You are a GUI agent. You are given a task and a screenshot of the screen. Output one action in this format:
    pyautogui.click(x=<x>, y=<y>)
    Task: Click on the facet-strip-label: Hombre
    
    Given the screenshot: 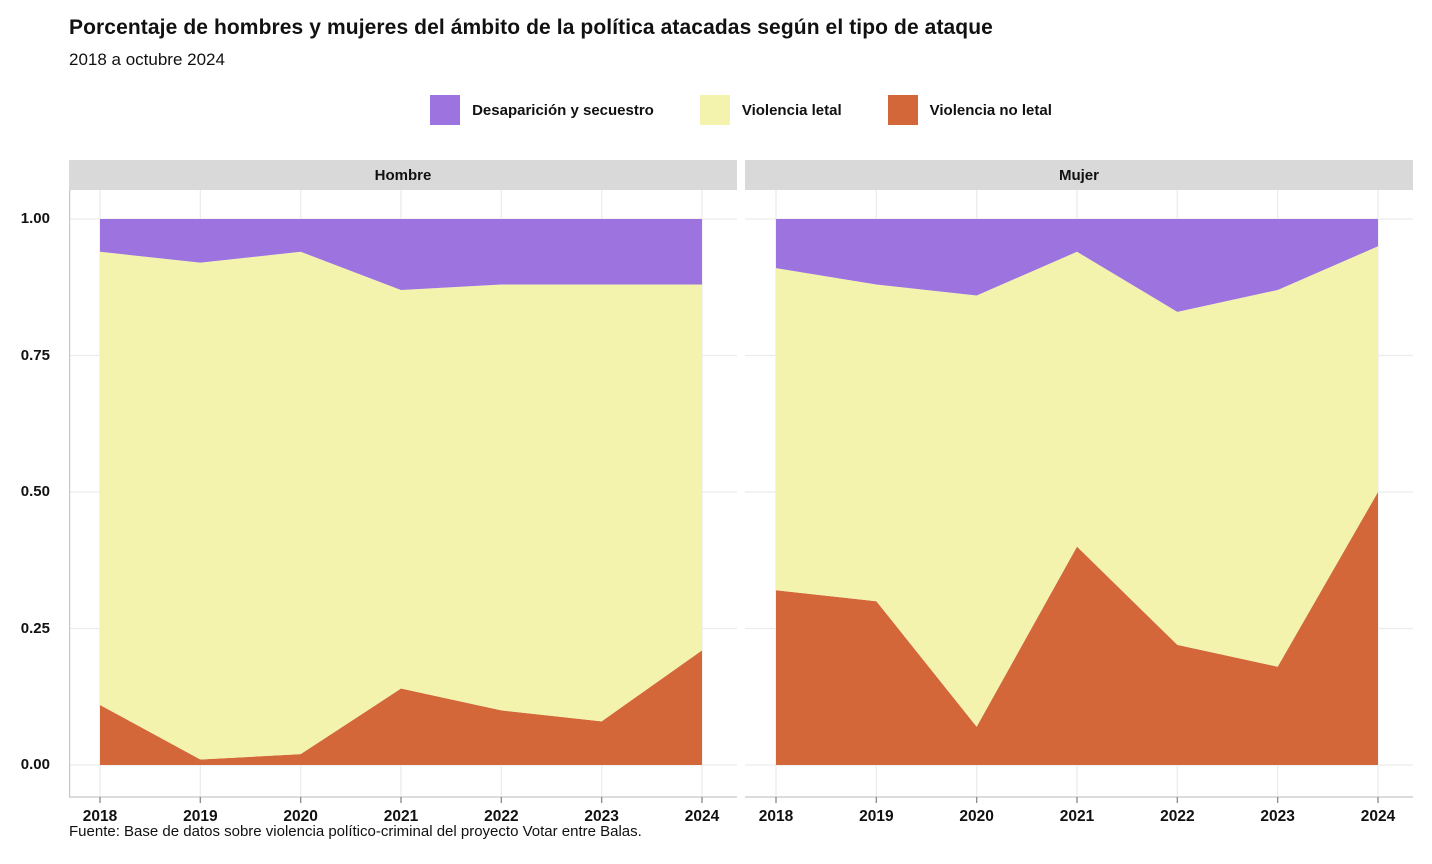 What is the action you would take?
    pyautogui.click(x=403, y=175)
    